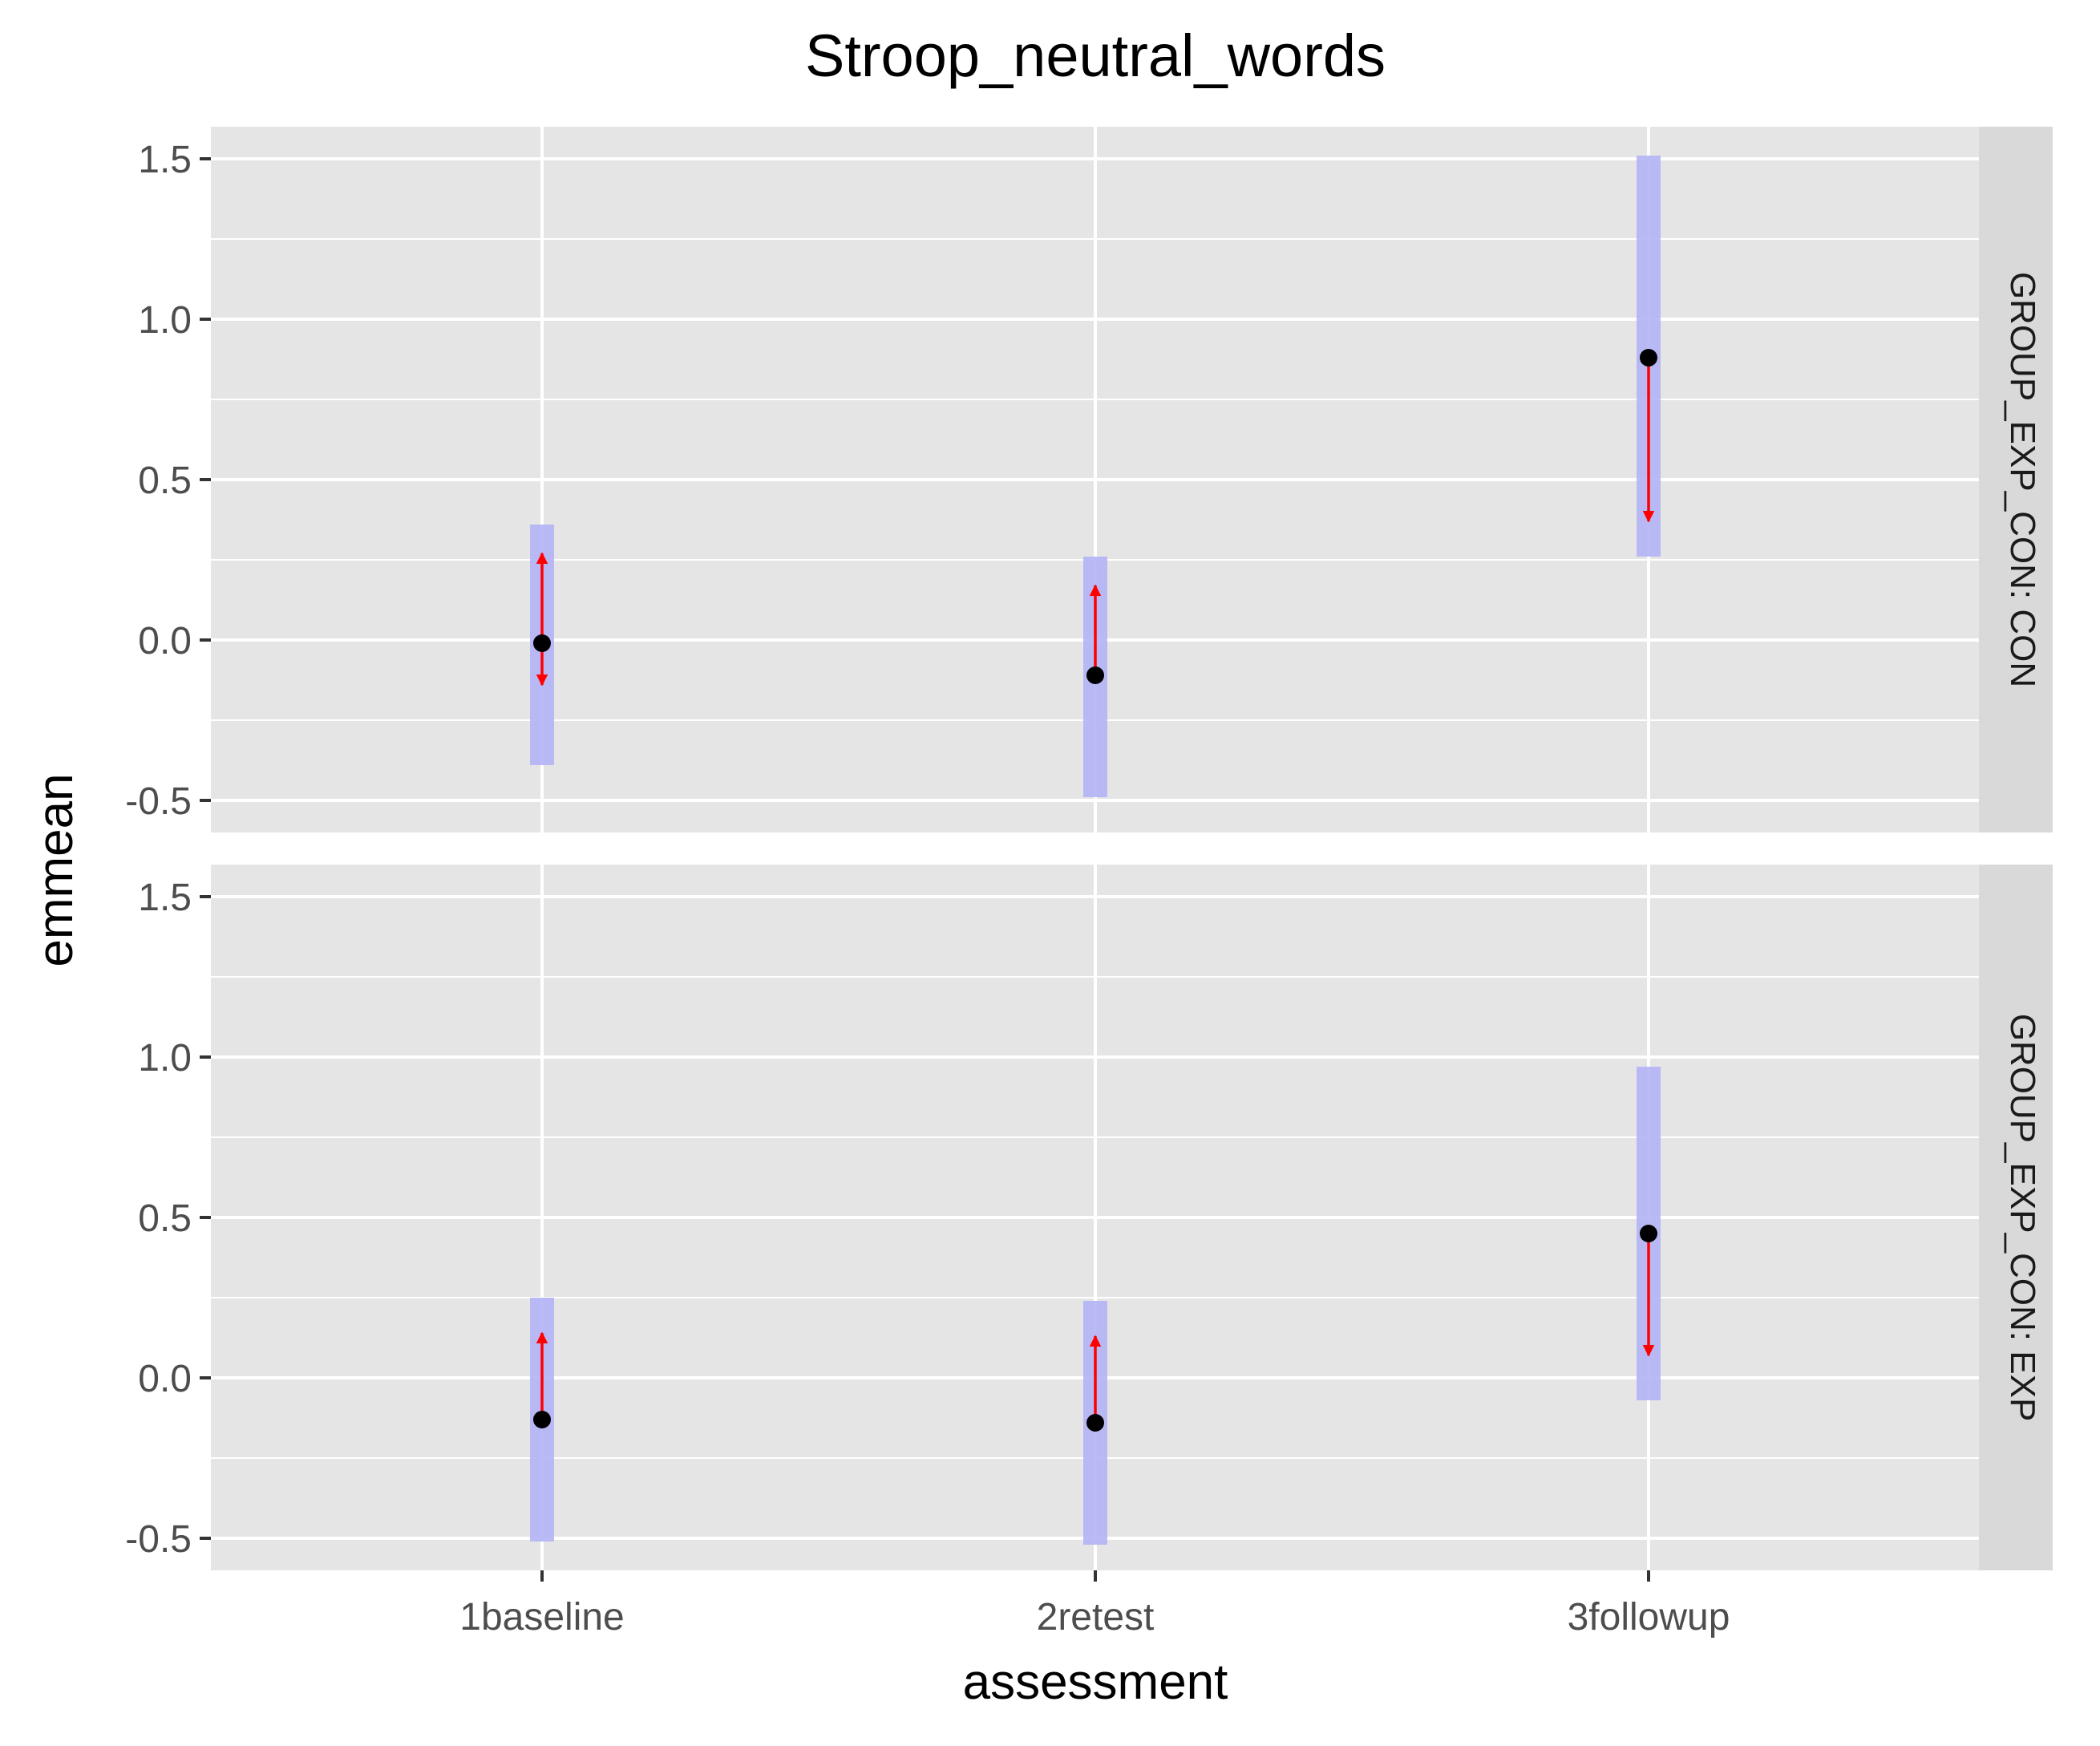 The width and height of the screenshot is (2100, 1746). I want to click on strip-label: GROUP_EXP_CON: CON, so click(2022, 479).